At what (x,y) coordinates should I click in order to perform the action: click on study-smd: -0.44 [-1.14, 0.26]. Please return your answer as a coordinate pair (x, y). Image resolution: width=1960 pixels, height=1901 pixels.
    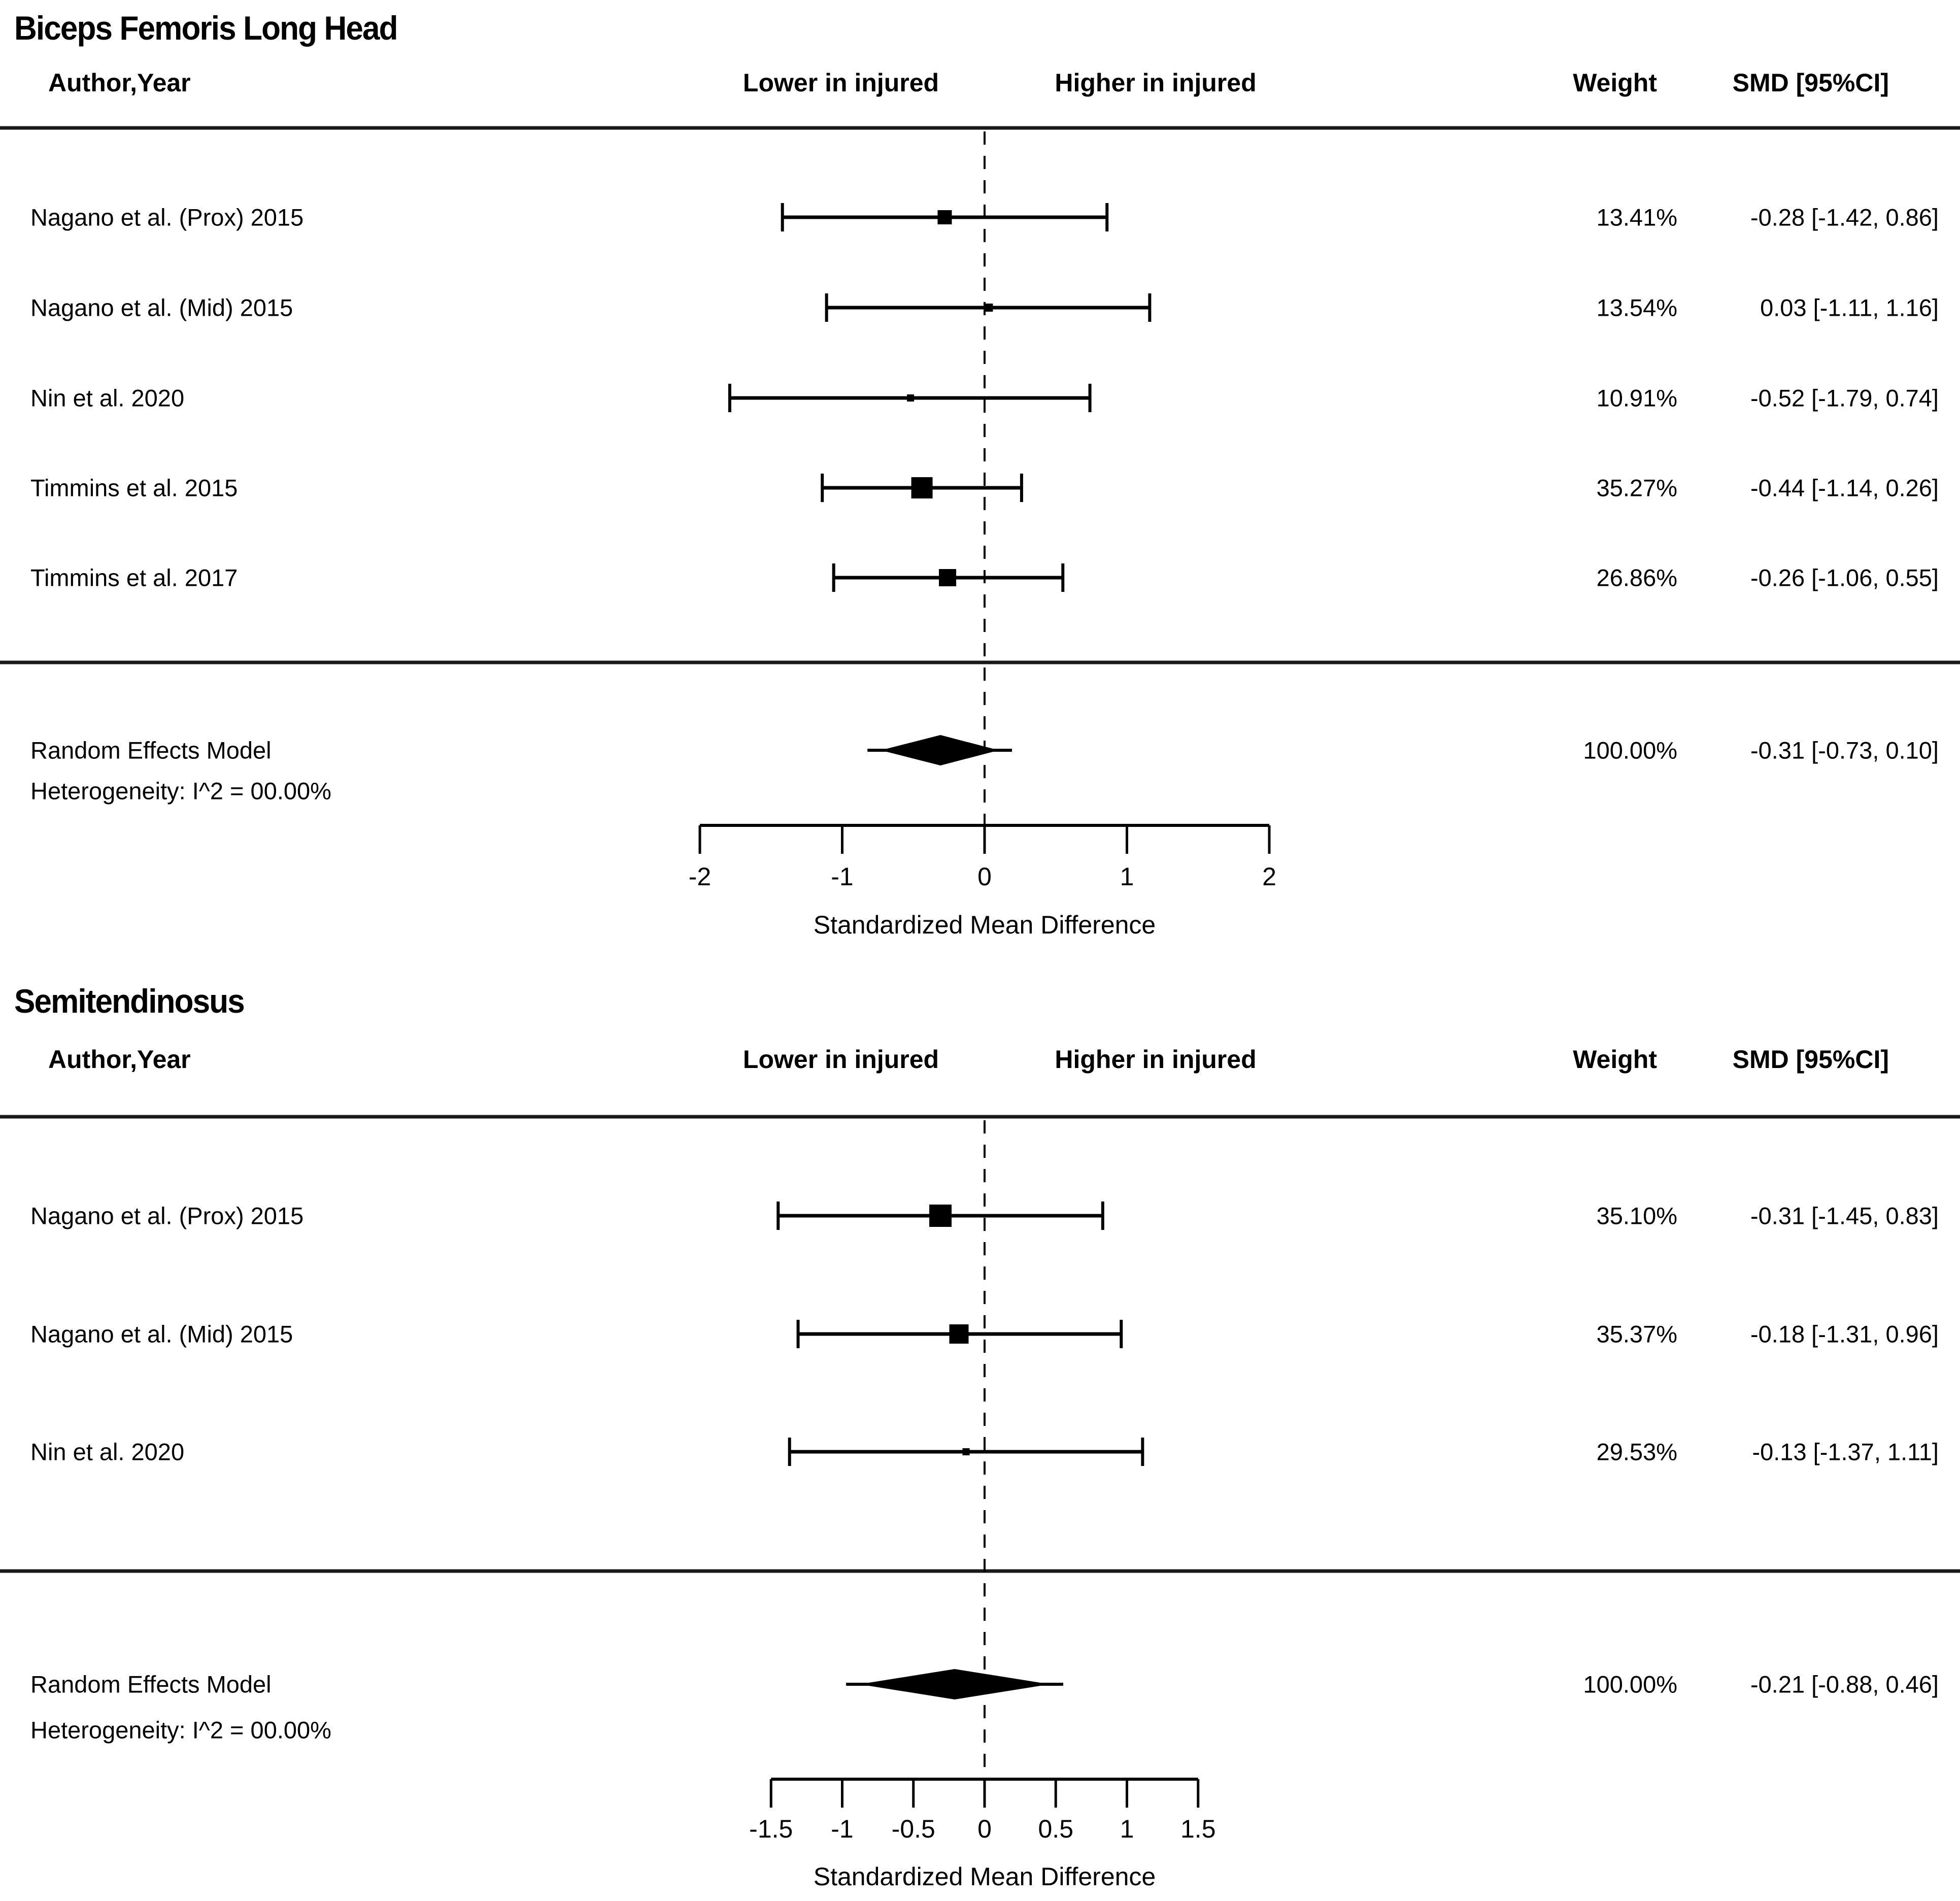
    Looking at the image, I should click on (1844, 488).